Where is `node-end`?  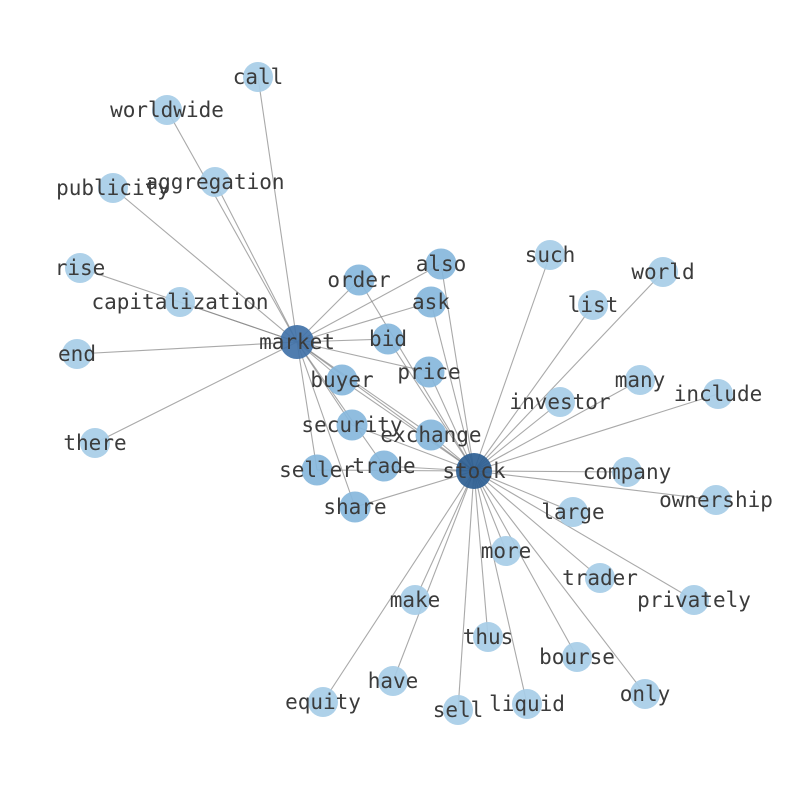 node-end is located at coordinates (77, 354).